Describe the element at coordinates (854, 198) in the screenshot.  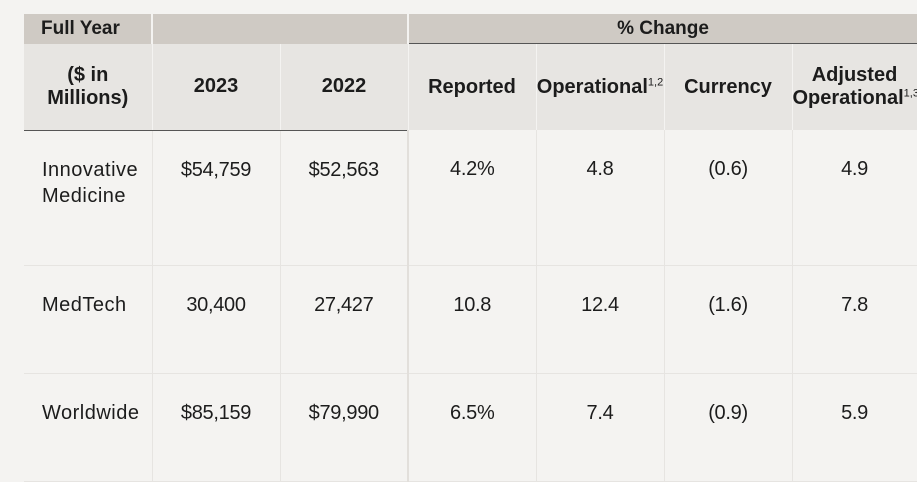
I see `value-adjusted: 4.9` at that location.